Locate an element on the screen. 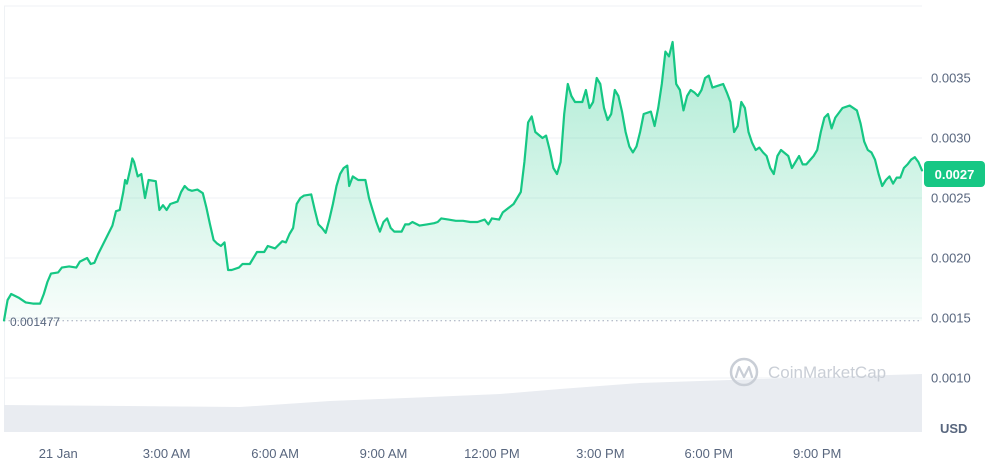  y-tick-label: 0.0010 is located at coordinates (951, 378).